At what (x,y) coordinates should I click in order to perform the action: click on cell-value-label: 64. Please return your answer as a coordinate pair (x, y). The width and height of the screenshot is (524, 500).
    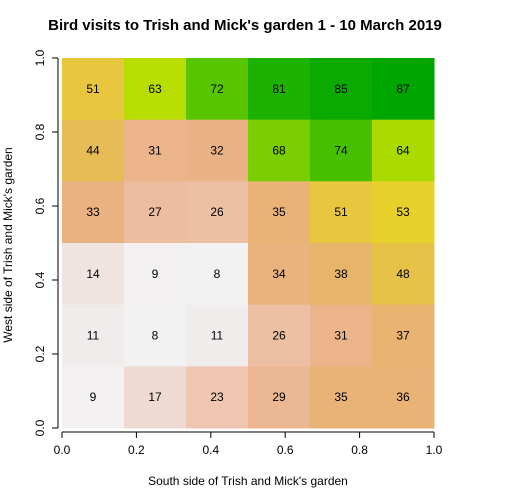
    Looking at the image, I should click on (403, 151).